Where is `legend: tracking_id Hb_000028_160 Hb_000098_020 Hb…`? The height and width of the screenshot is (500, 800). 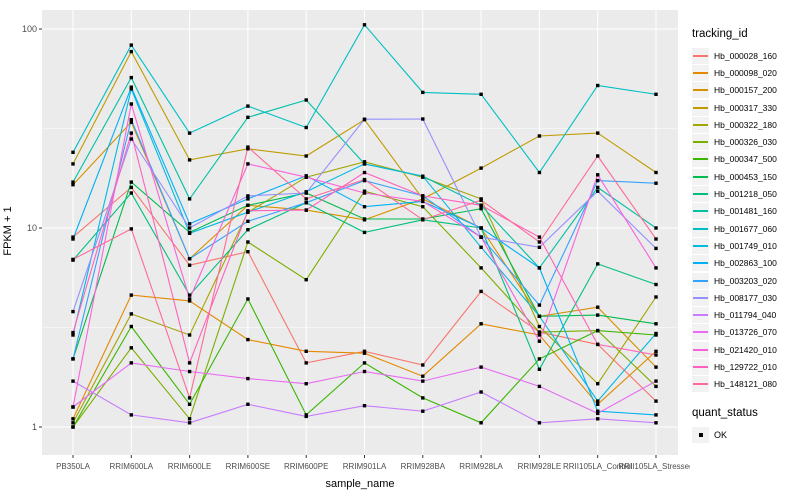
legend: tracking_id Hb_000028_160 Hb_000098_020 Hb… is located at coordinates (745, 235).